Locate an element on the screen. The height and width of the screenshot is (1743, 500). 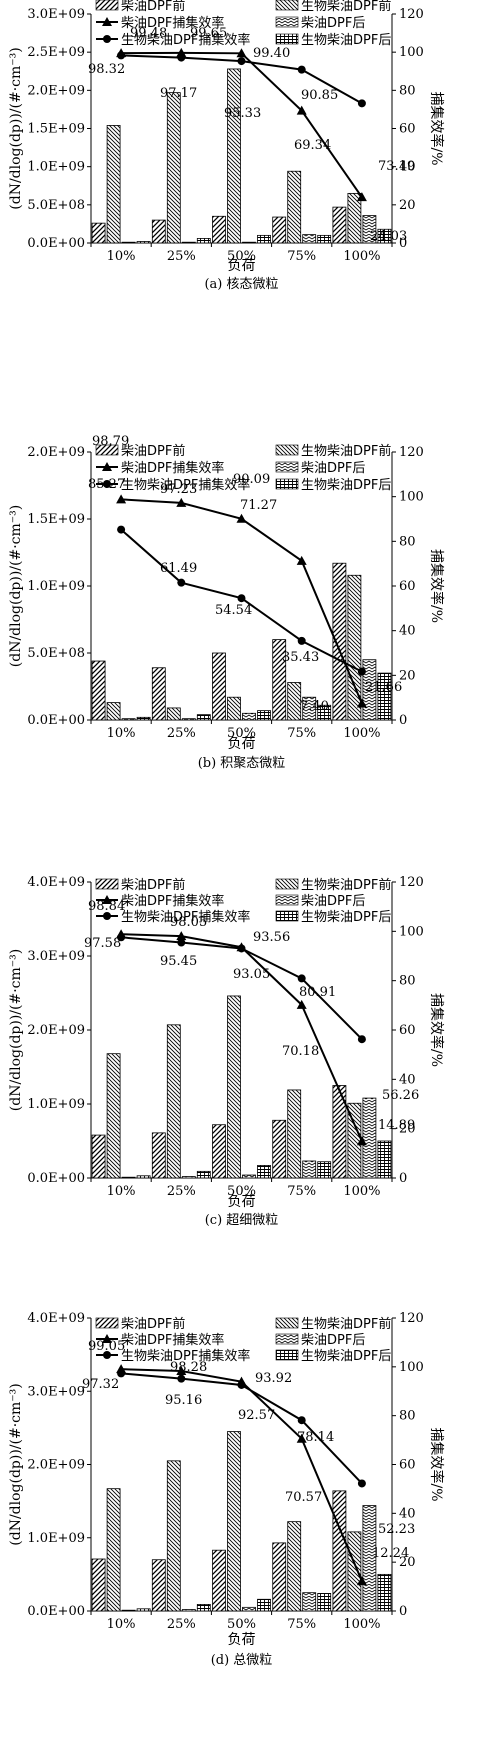
legend-label: 柴油DPF捕集效率 is located at coordinates (172, 901).